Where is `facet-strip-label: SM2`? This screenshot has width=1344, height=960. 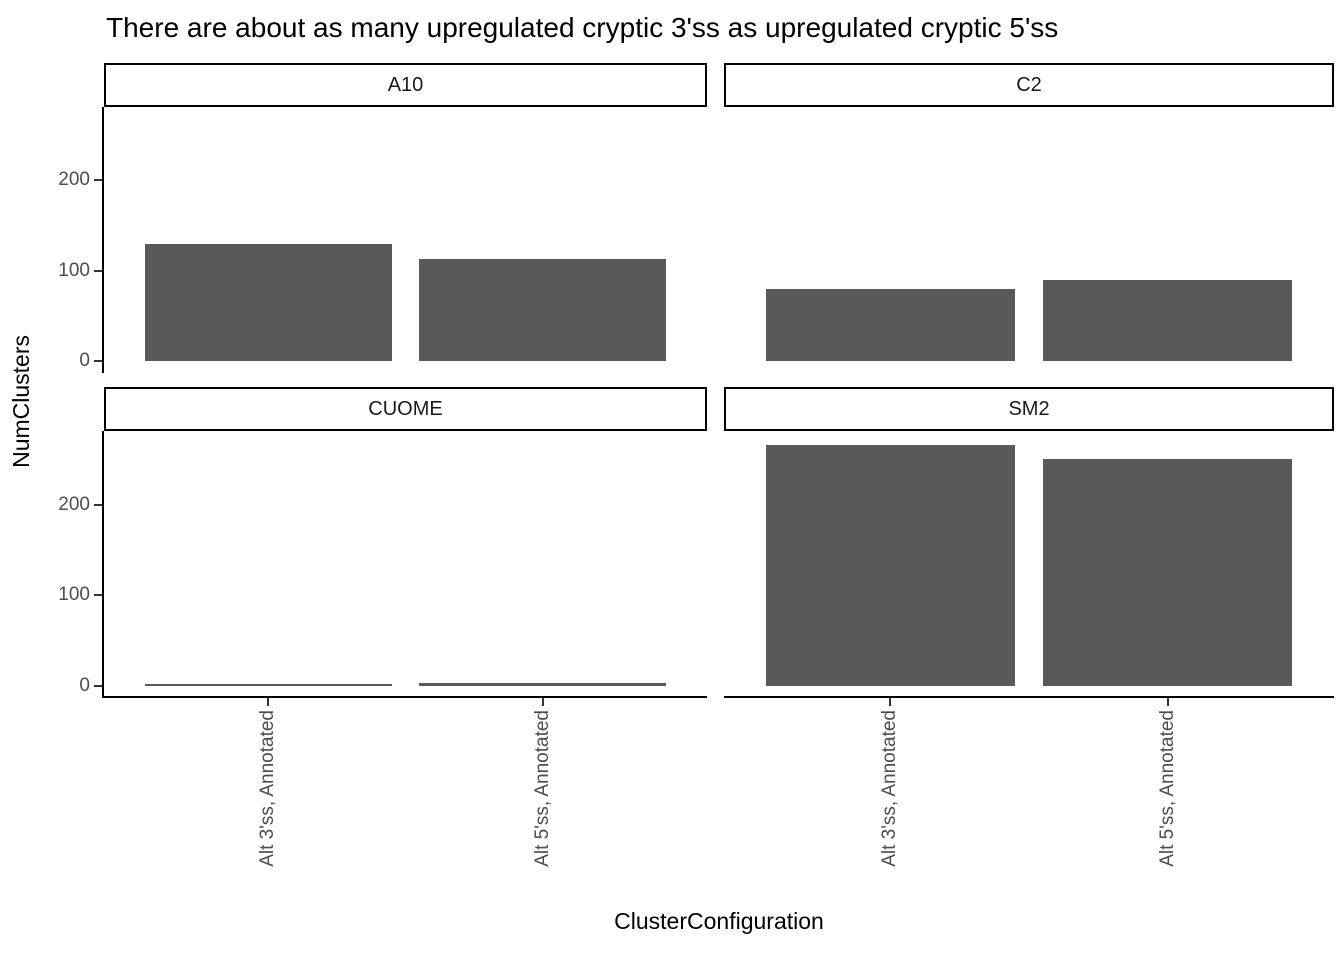
facet-strip-label: SM2 is located at coordinates (1029, 408).